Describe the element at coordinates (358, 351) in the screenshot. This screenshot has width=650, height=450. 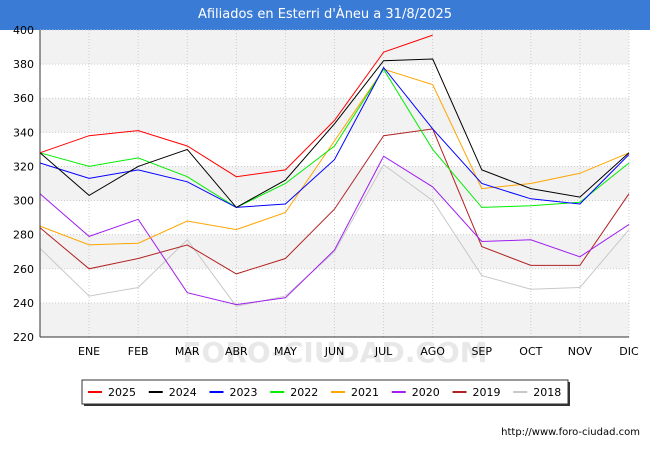
I see `x-tick-labels: ENE FEB MAR ABR MAY JUN JUL AGO SEP OCT NOV DIC` at that location.